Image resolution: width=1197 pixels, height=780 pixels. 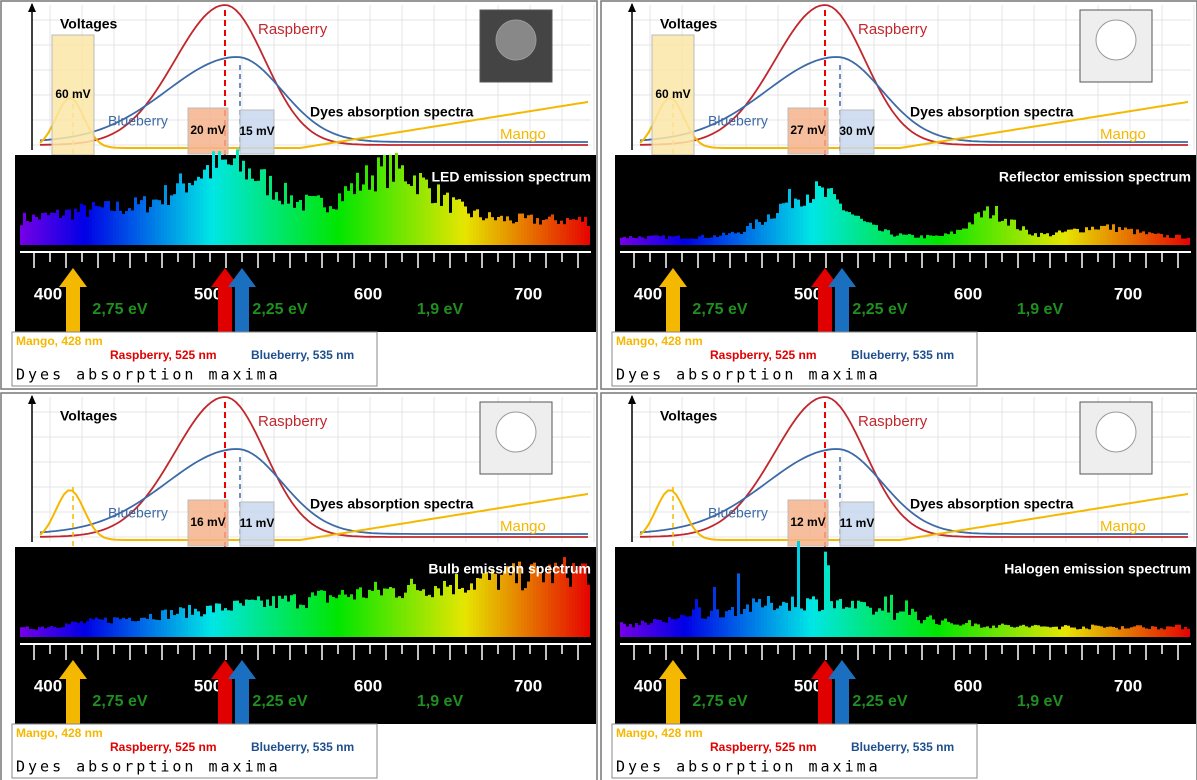 What do you see at coordinates (119, 309) in the screenshot?
I see `energy-label: 2,75 eV` at bounding box center [119, 309].